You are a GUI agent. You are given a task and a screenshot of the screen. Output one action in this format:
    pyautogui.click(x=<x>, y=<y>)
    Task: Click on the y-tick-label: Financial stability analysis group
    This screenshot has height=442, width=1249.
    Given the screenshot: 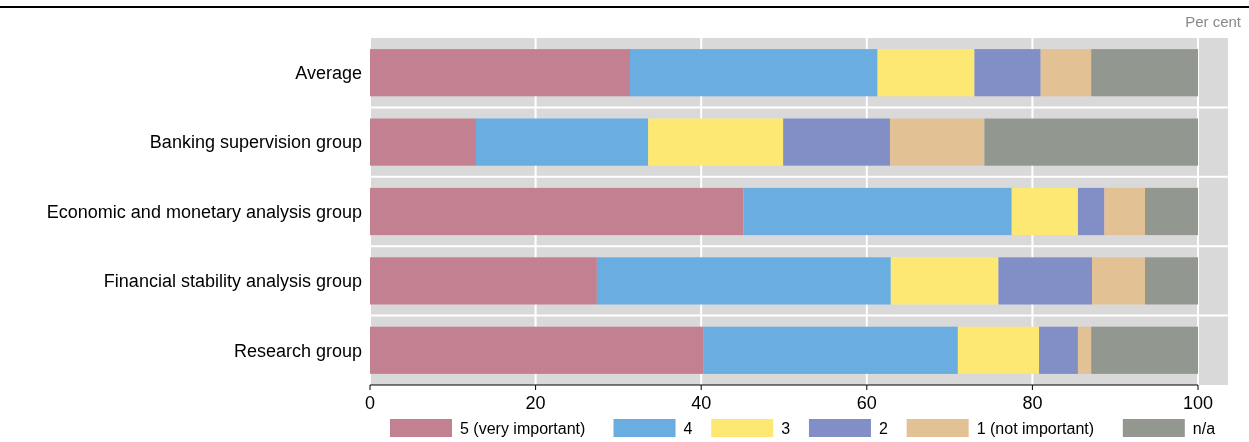 What is the action you would take?
    pyautogui.click(x=232, y=281)
    